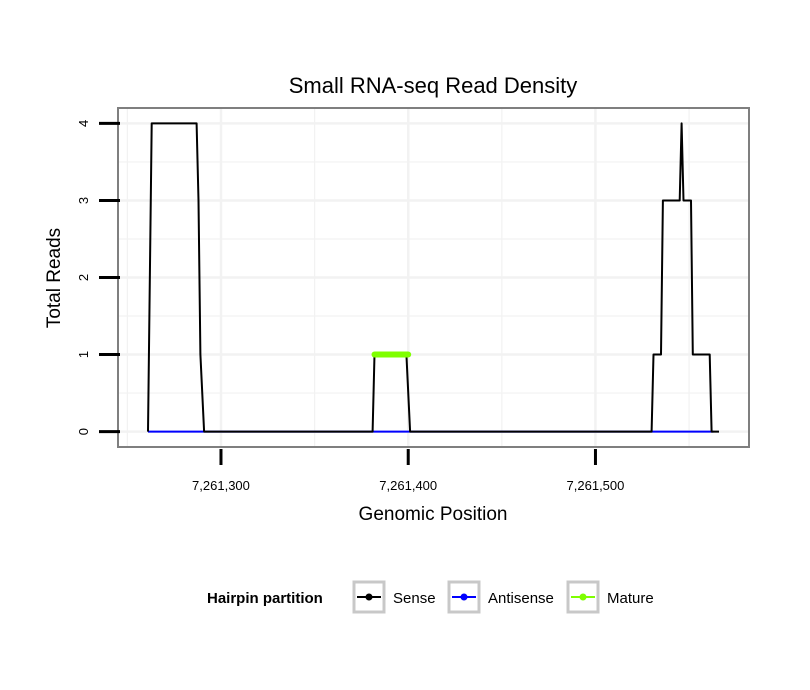 This screenshot has height=690, width=810. I want to click on legend-label-sense: Sense, so click(414, 598).